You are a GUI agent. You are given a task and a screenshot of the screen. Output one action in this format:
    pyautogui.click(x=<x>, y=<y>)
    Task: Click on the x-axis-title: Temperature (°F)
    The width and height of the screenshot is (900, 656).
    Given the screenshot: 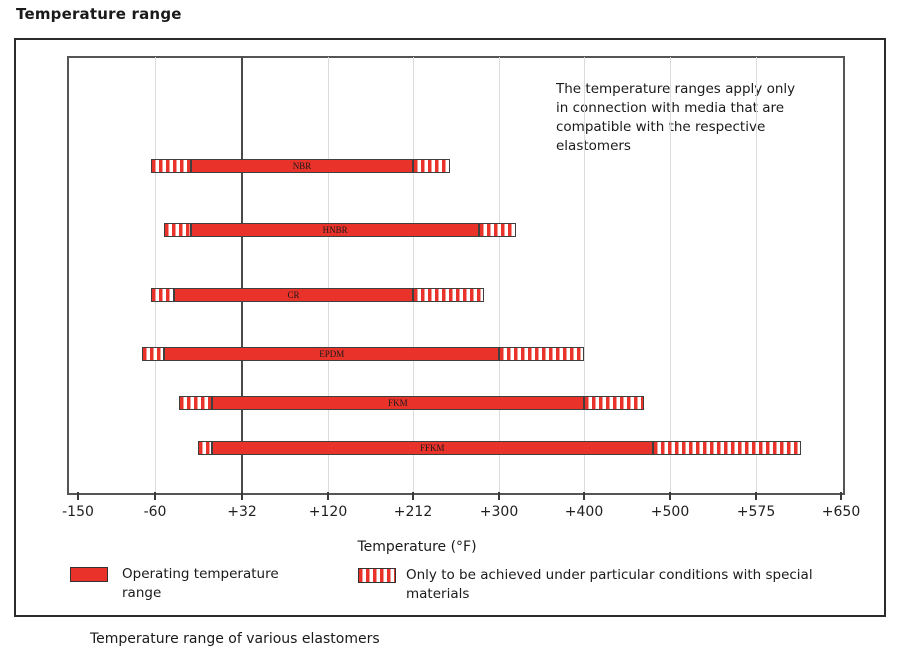 What is the action you would take?
    pyautogui.click(x=417, y=547)
    